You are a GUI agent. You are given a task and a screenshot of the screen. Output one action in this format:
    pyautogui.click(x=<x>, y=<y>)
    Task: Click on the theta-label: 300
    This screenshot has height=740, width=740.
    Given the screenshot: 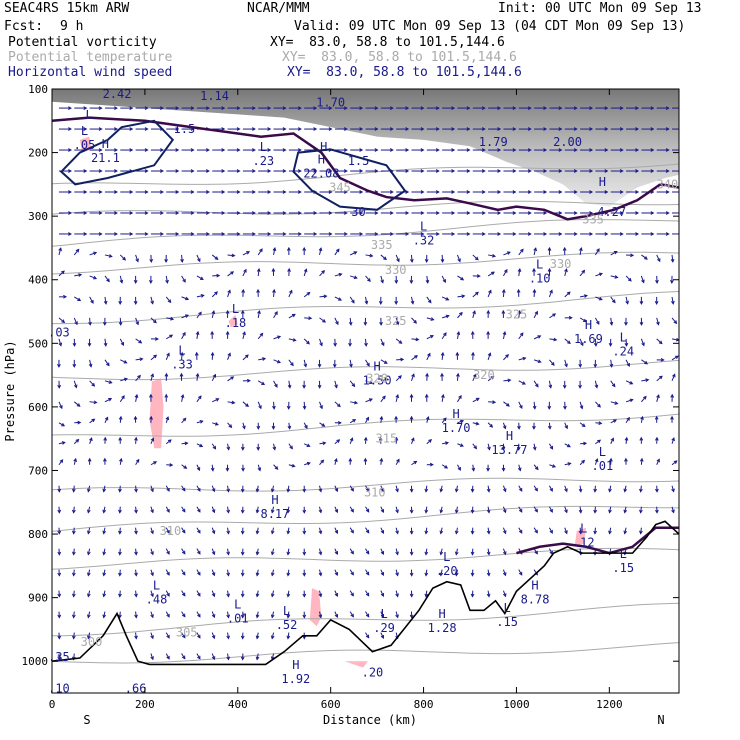 What is the action you would take?
    pyautogui.click(x=92, y=642)
    